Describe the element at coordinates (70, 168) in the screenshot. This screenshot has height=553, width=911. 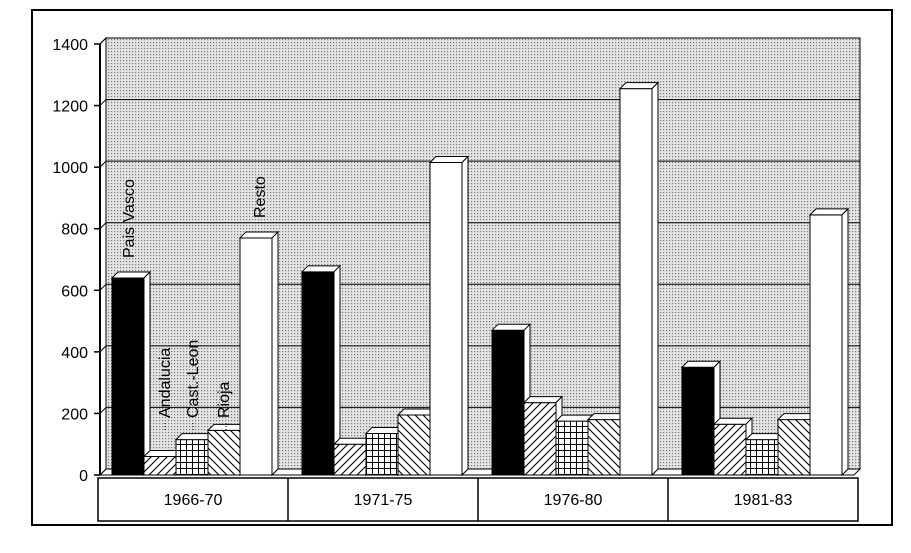
I see `y-tick-label: 1000` at that location.